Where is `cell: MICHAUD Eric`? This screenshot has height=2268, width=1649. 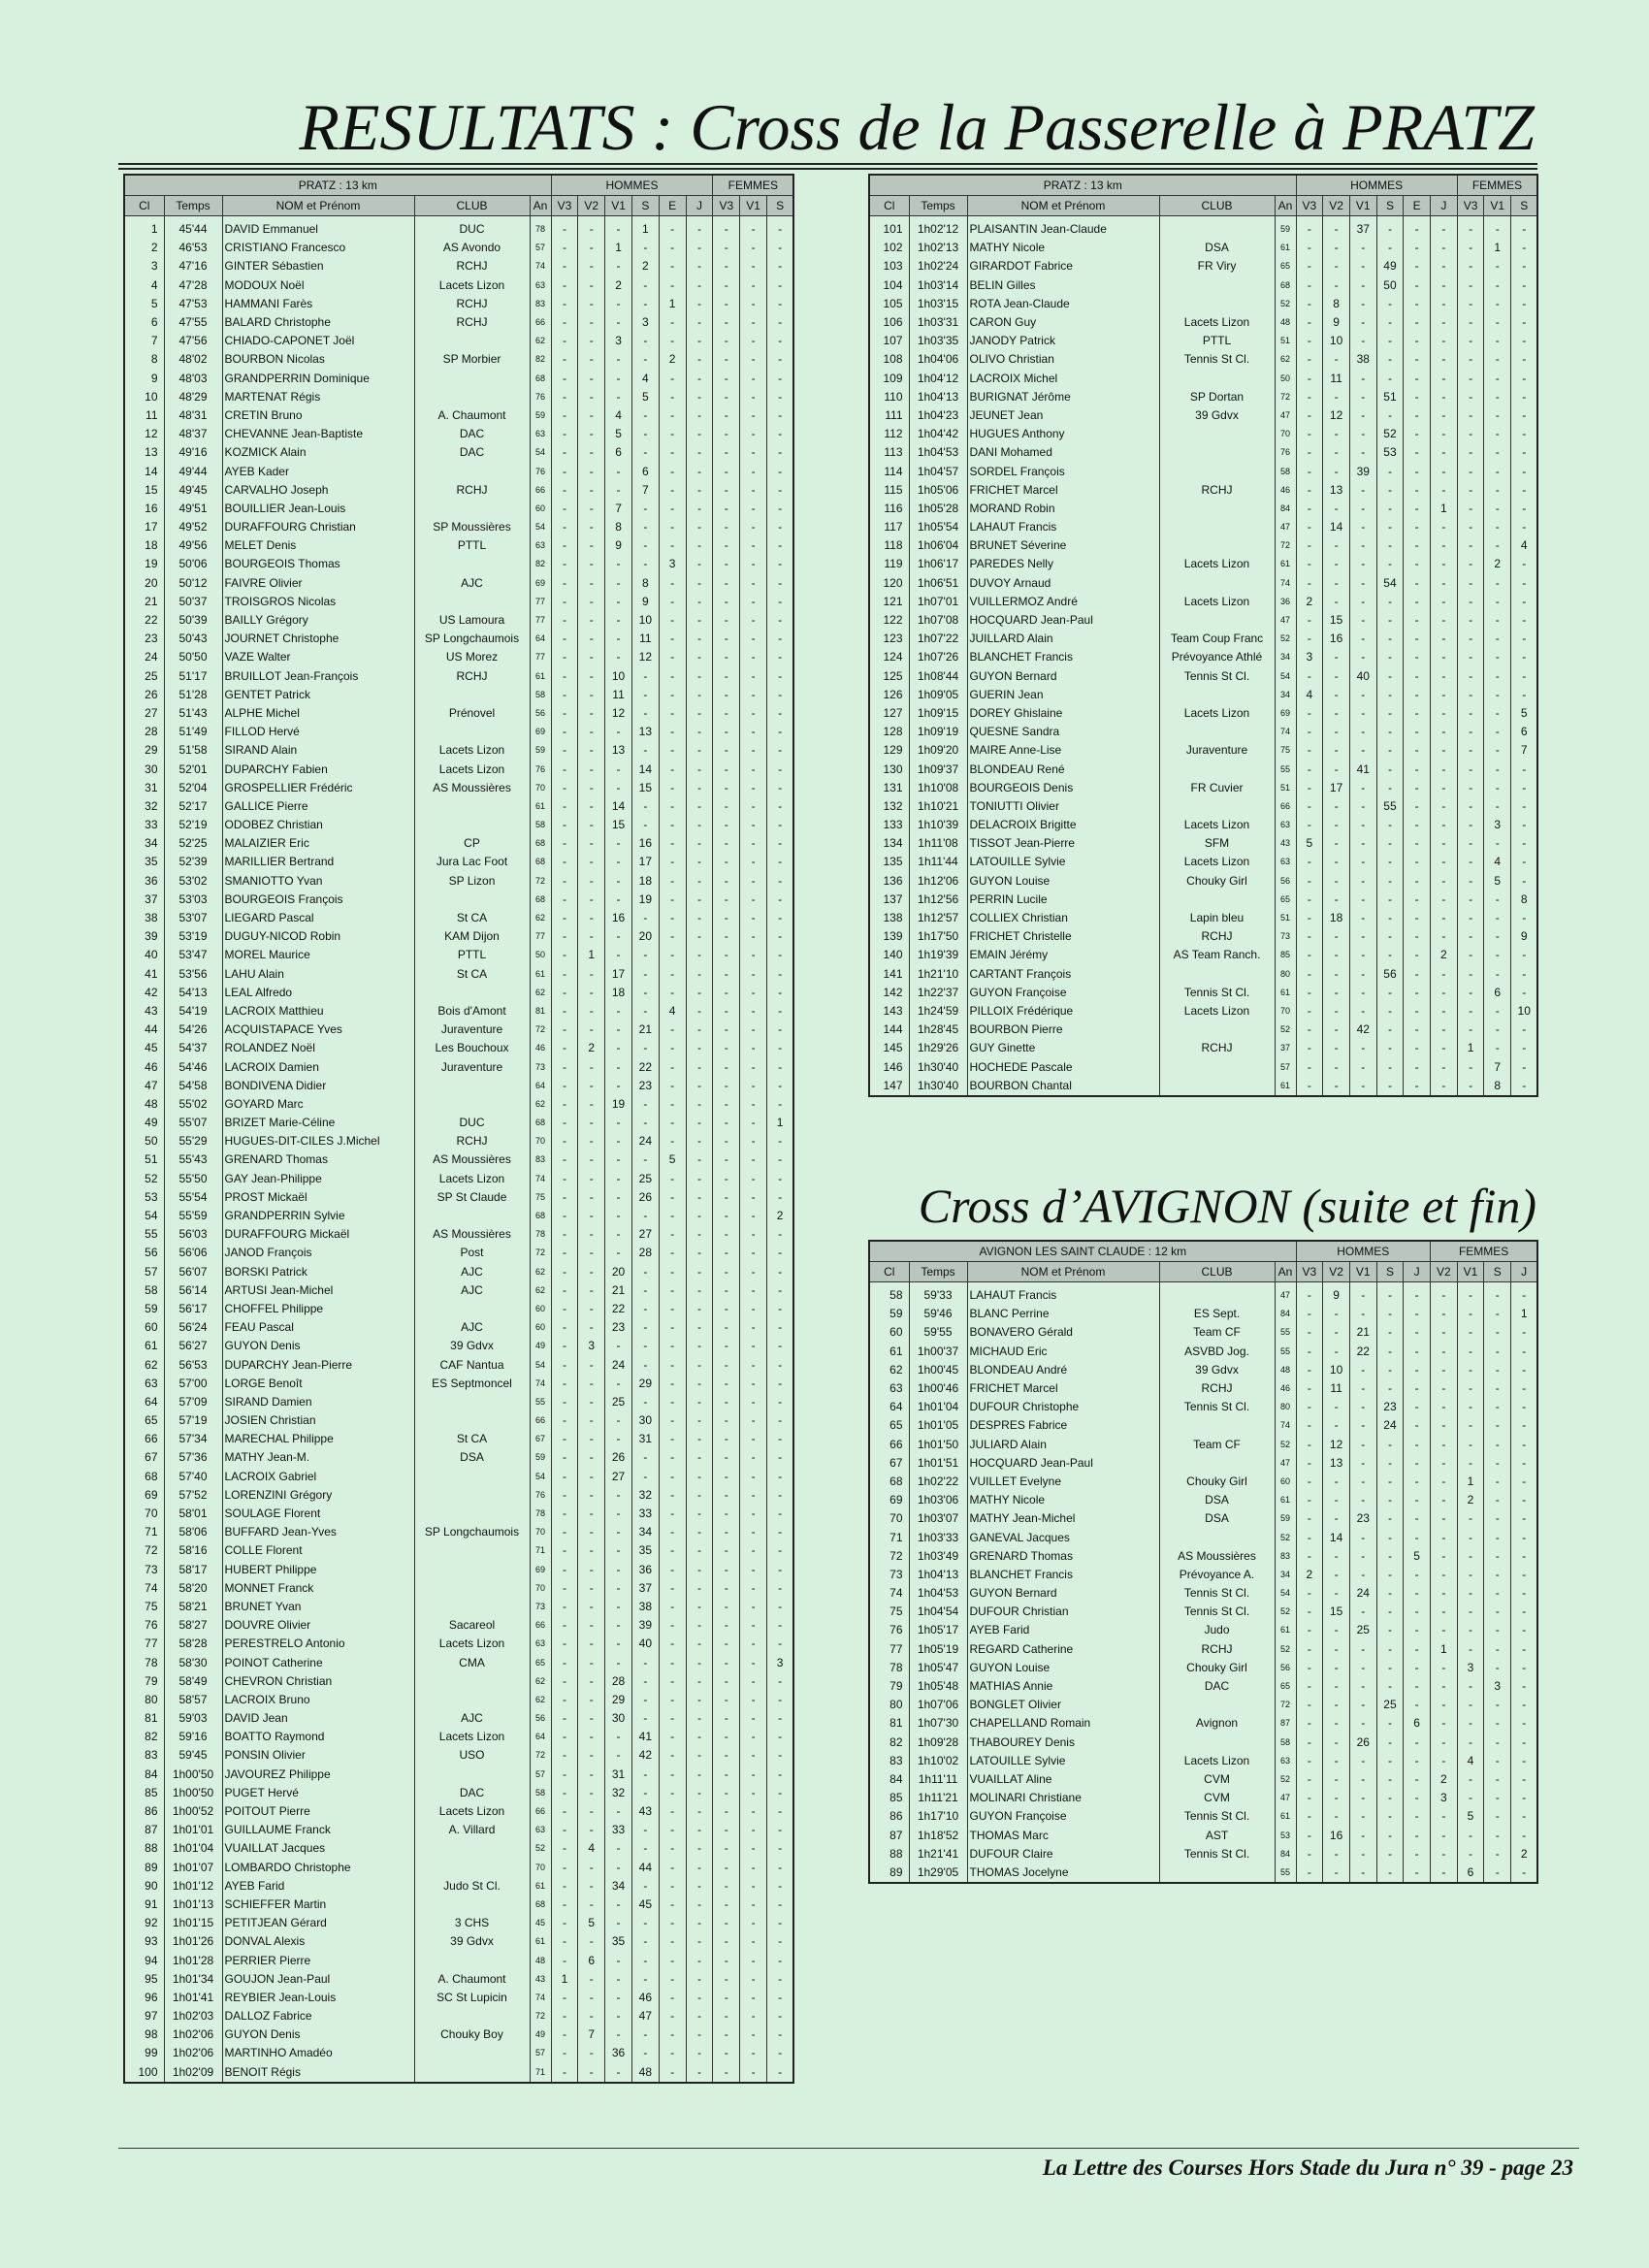 cell: MICHAUD Eric is located at coordinates (1062, 1351).